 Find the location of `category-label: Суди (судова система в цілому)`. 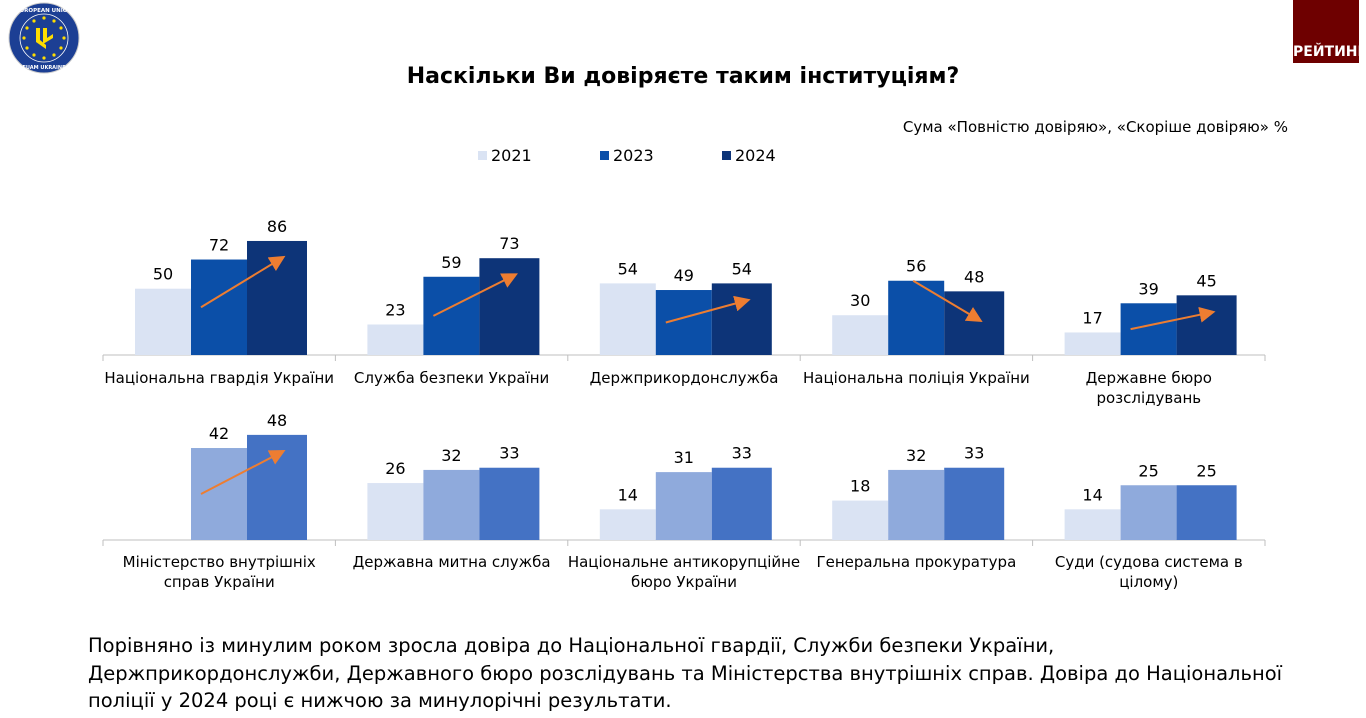

category-label: Суди (судова система в цілому) is located at coordinates (1149, 572).